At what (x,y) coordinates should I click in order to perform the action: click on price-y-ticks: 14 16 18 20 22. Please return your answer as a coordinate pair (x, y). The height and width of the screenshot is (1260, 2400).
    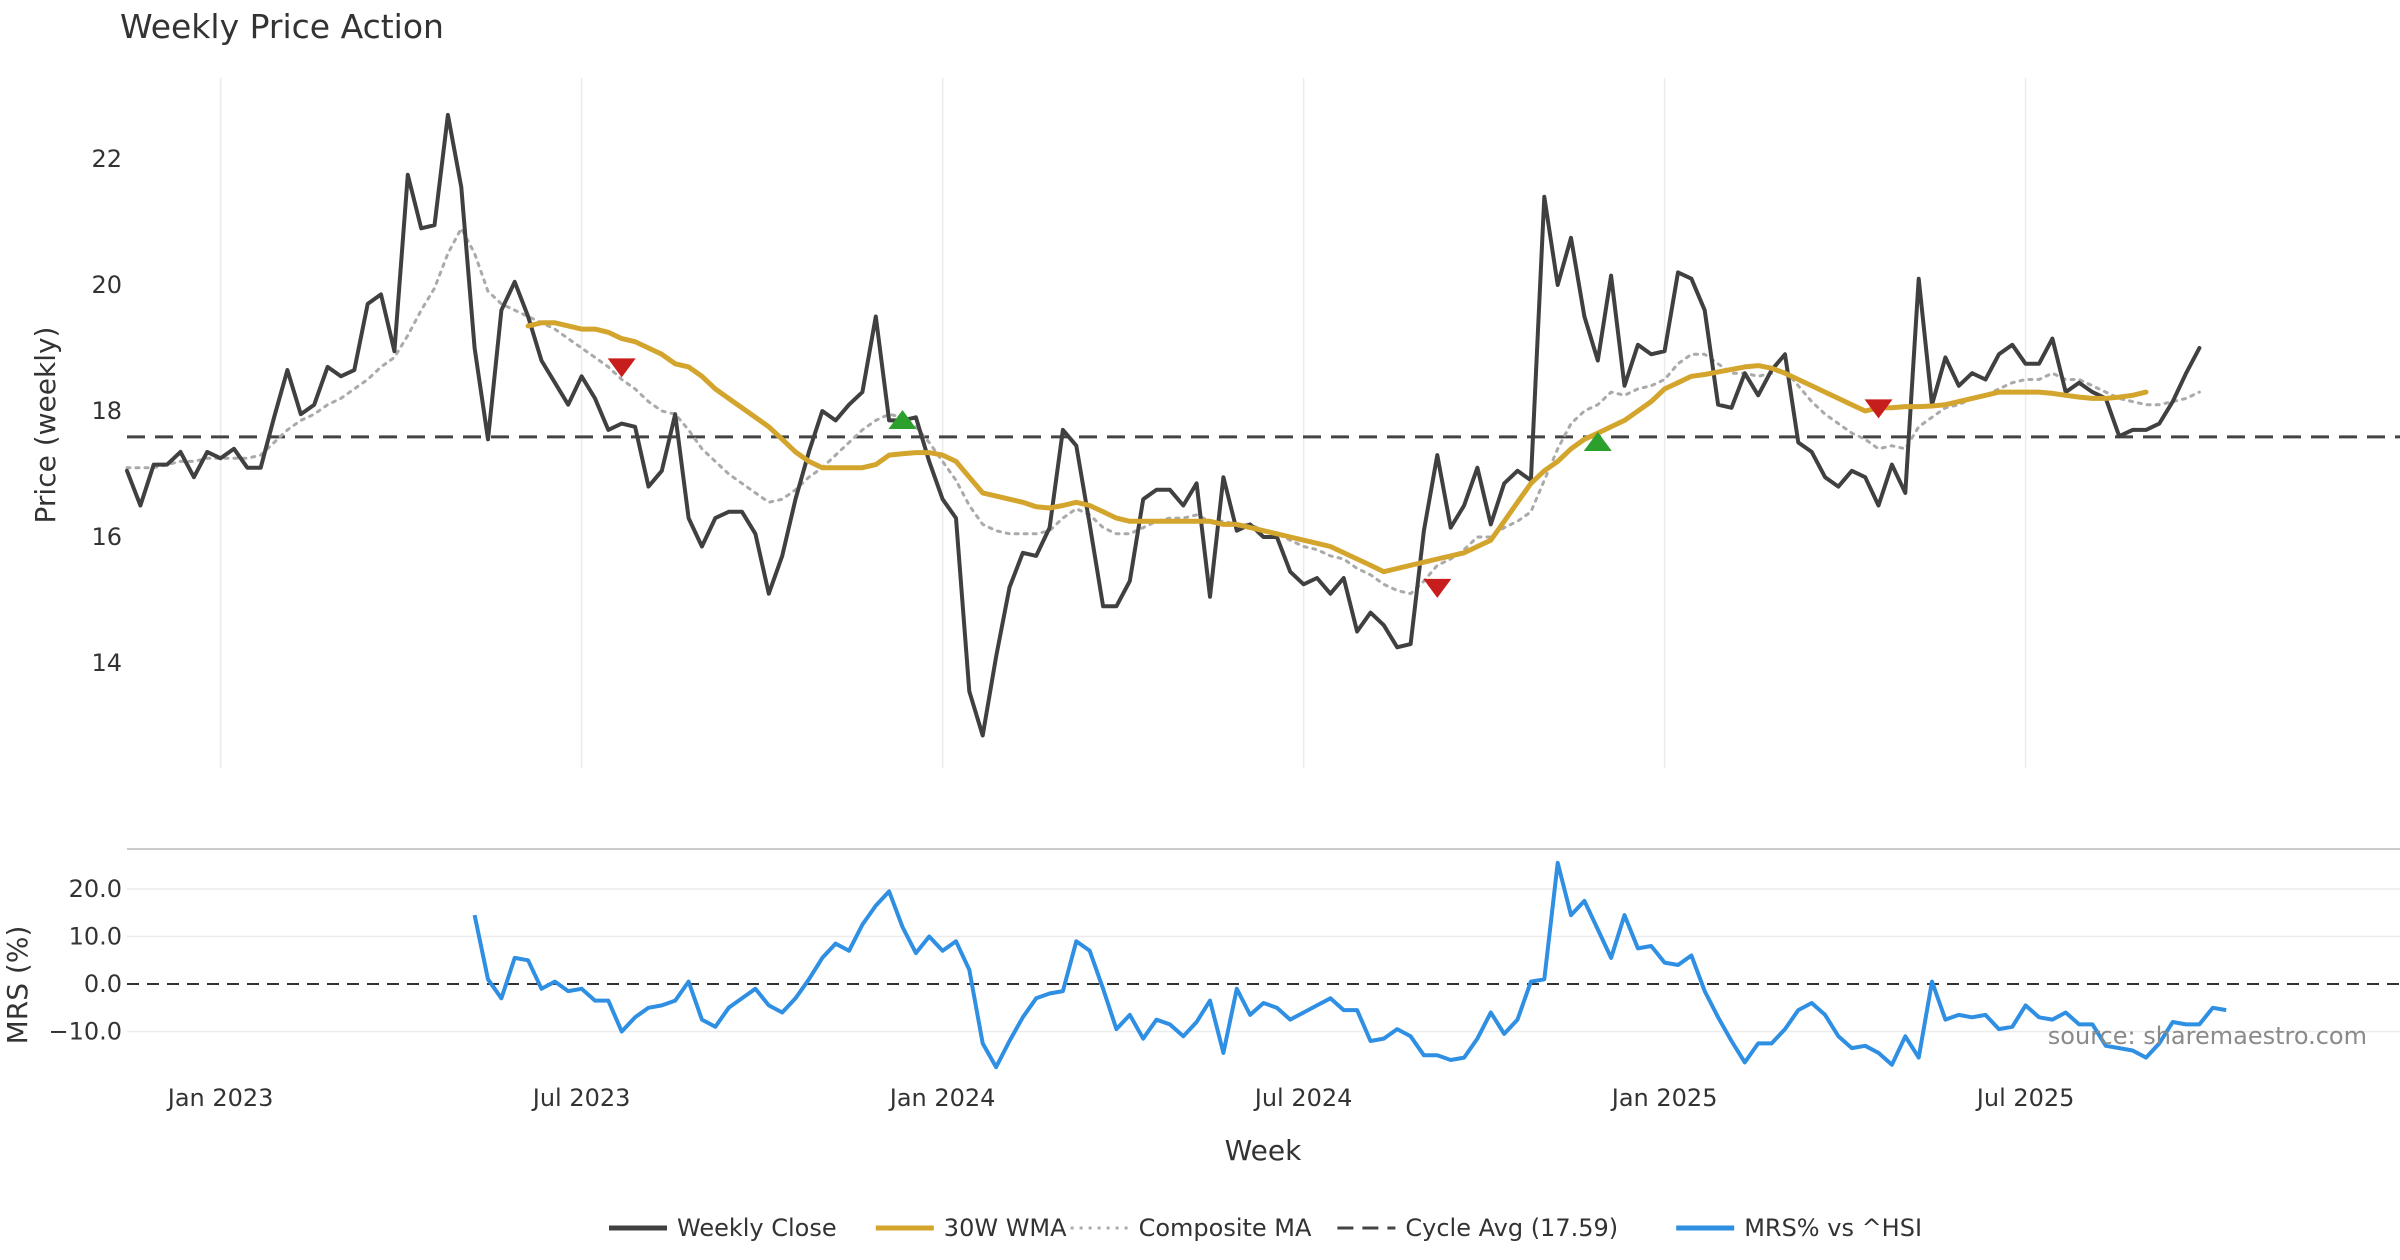
    Looking at the image, I should click on (106, 411).